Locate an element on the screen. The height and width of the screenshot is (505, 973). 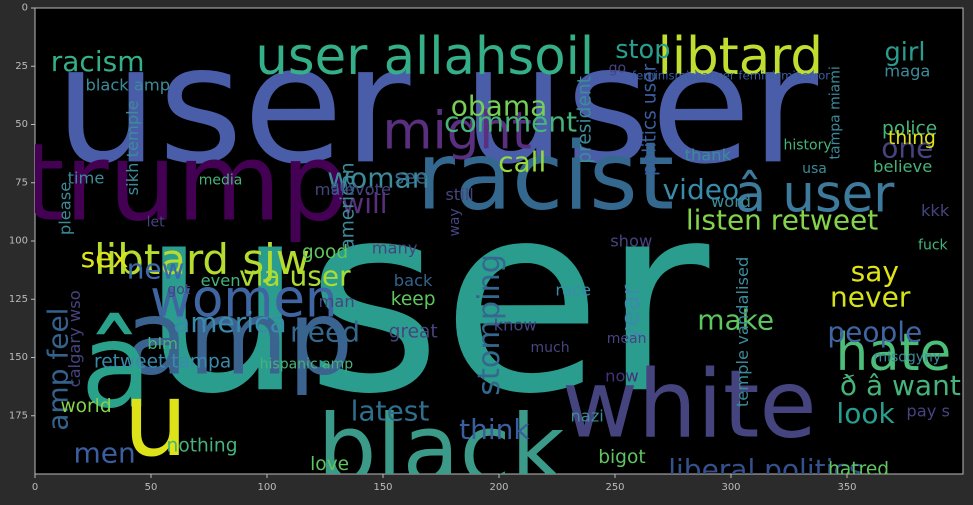
y-tick-label: 175 is located at coordinates (18, 415).